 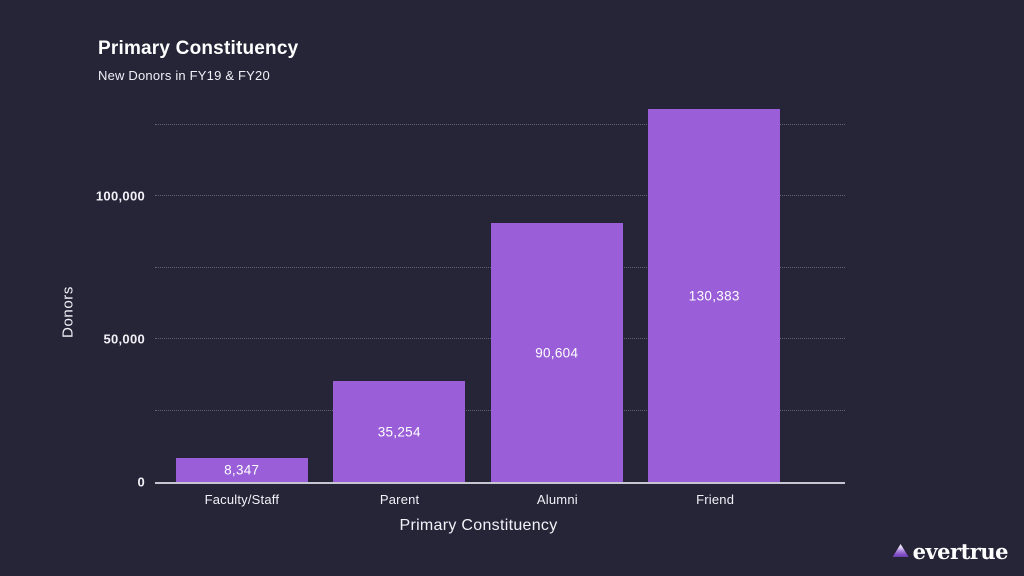 What do you see at coordinates (478, 525) in the screenshot?
I see `x-axis-title: Primary Constituency` at bounding box center [478, 525].